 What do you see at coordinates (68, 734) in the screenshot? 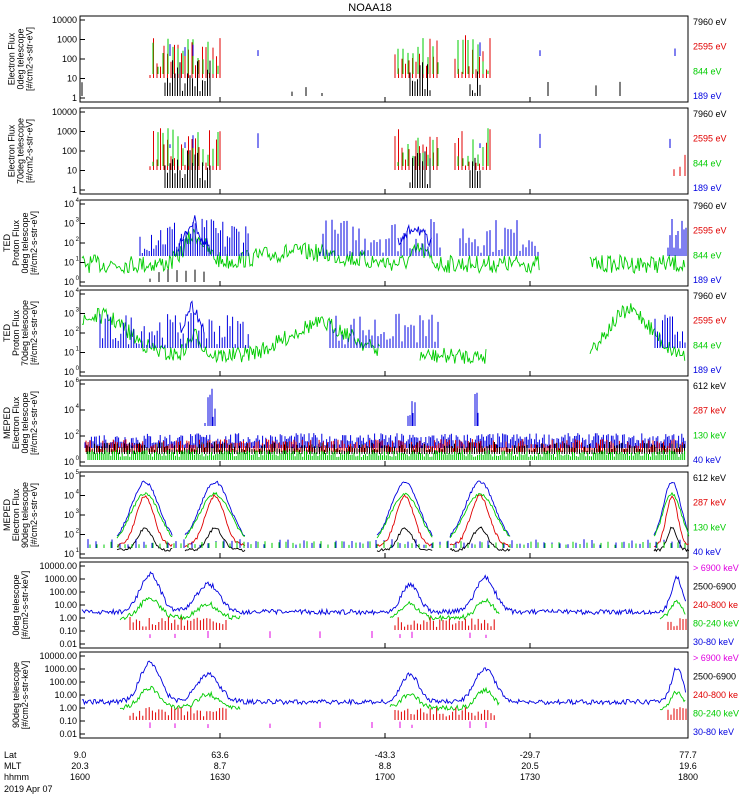
I see `y-tick-label: 0.01` at bounding box center [68, 734].